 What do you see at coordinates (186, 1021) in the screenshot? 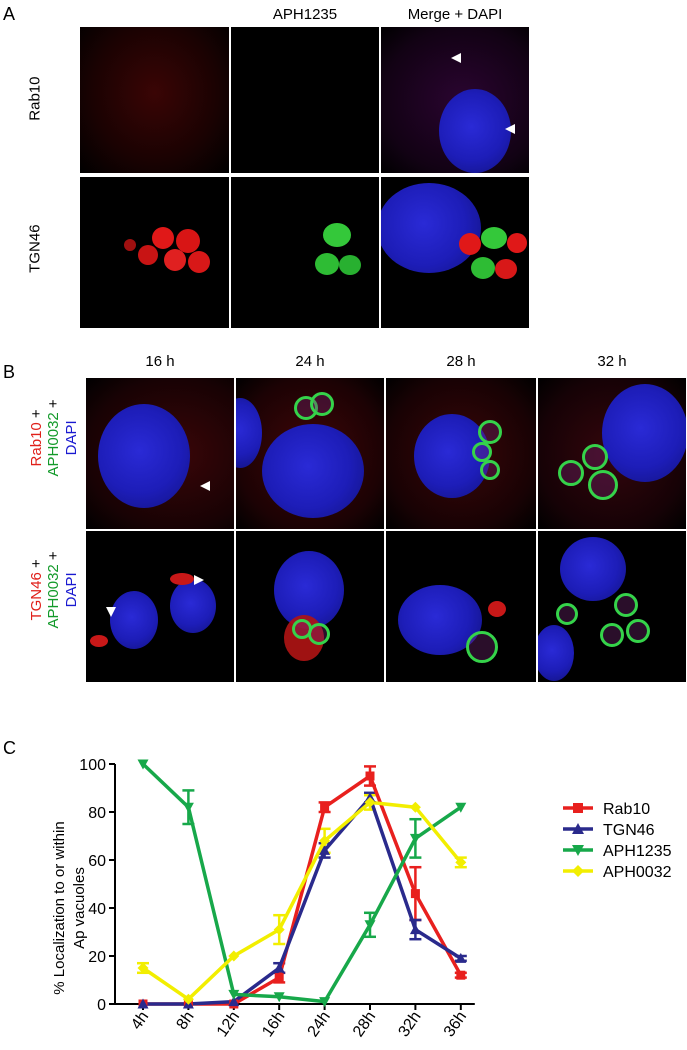
I see `x-tick-label: 8h` at bounding box center [186, 1021].